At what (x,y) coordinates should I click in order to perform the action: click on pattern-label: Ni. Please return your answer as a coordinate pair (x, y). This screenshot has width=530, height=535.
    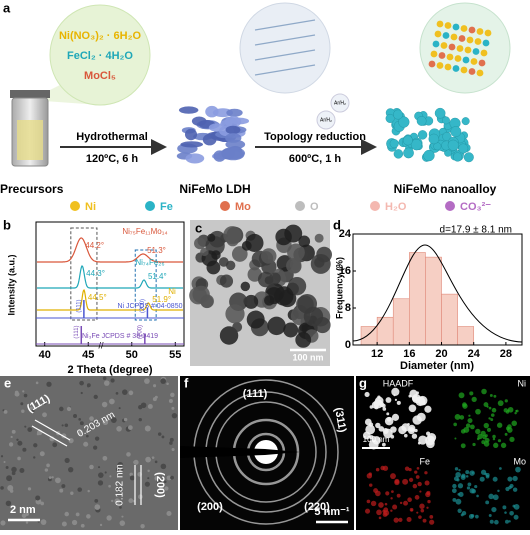
    Looking at the image, I should click on (172, 291).